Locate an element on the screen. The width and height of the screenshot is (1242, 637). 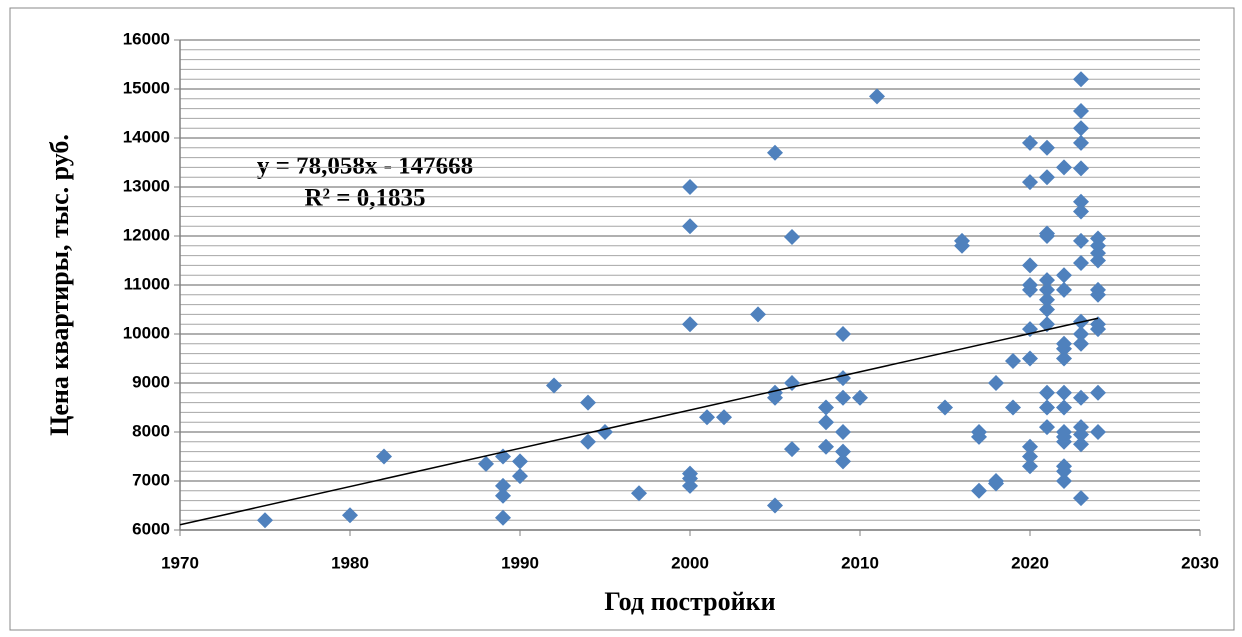
y-tick-label: 15000 is located at coordinates (146, 87).